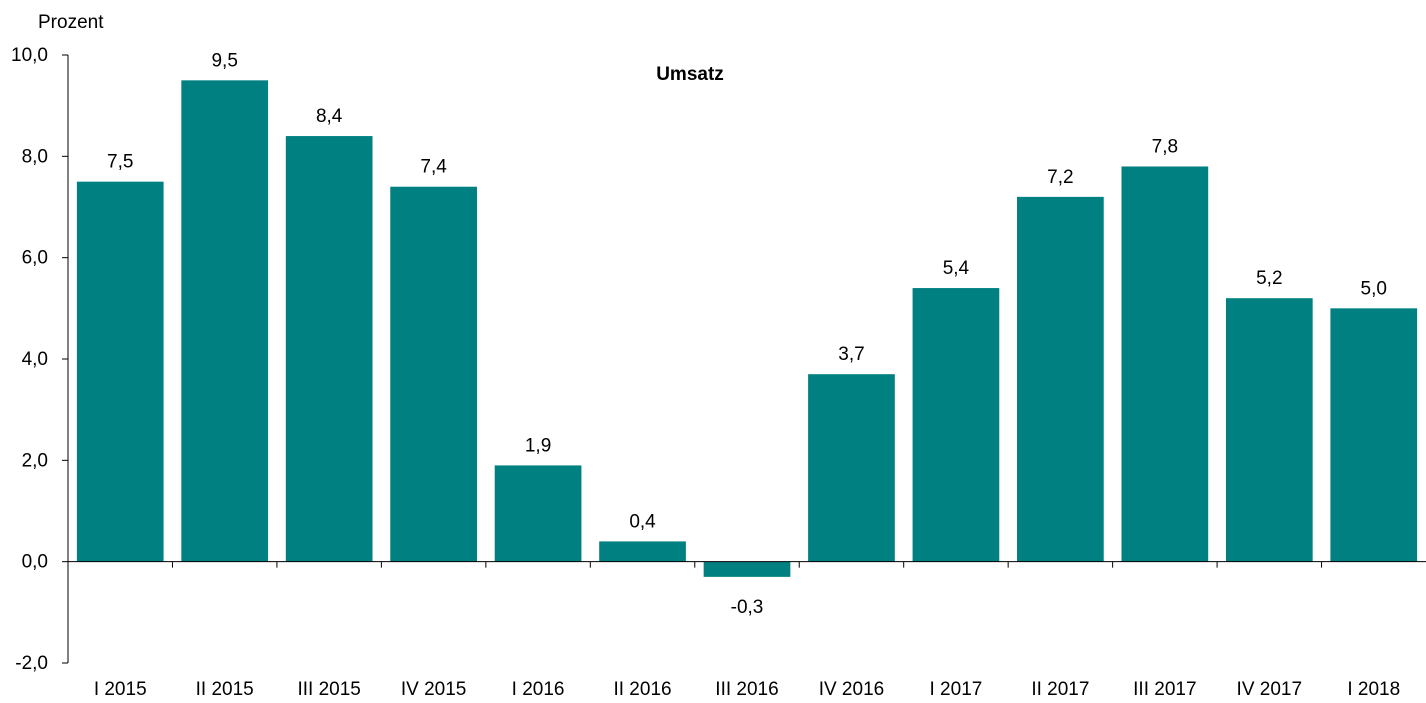 This screenshot has height=703, width=1426. Describe the element at coordinates (35, 359) in the screenshot. I see `y-tick-label: 4,0` at that location.